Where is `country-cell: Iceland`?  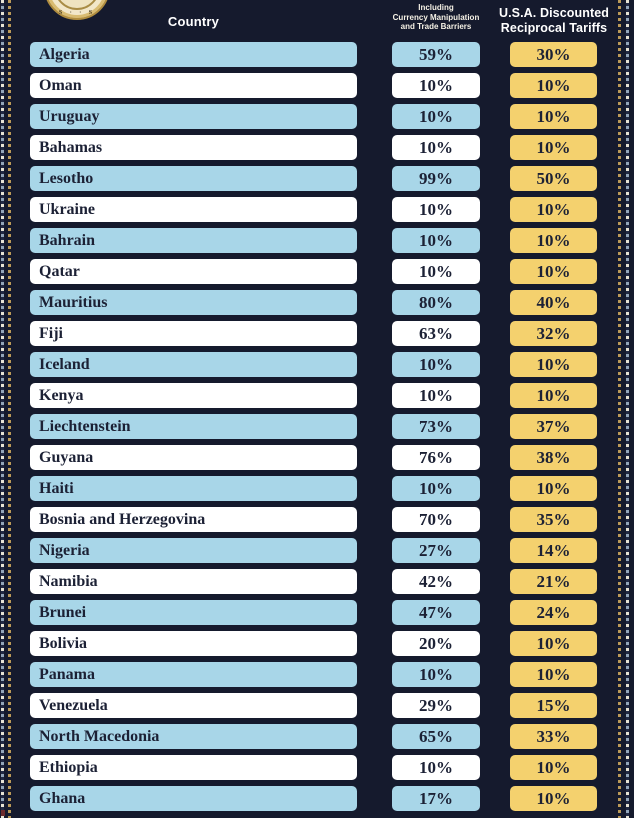 country-cell: Iceland is located at coordinates (193, 364).